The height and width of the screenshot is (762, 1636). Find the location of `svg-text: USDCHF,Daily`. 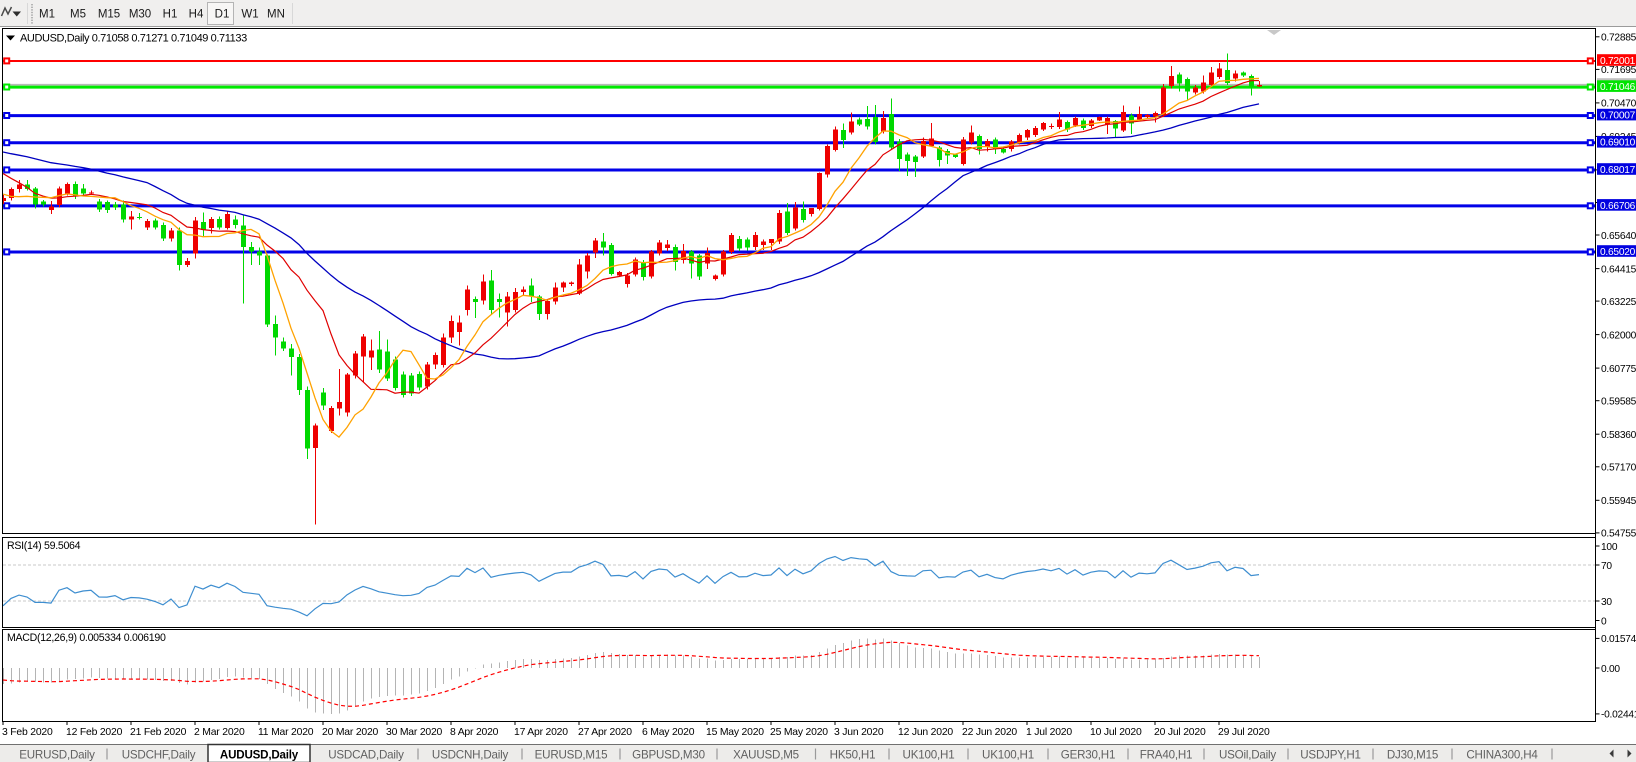

svg-text: USDCHF,Daily is located at coordinates (159, 754).